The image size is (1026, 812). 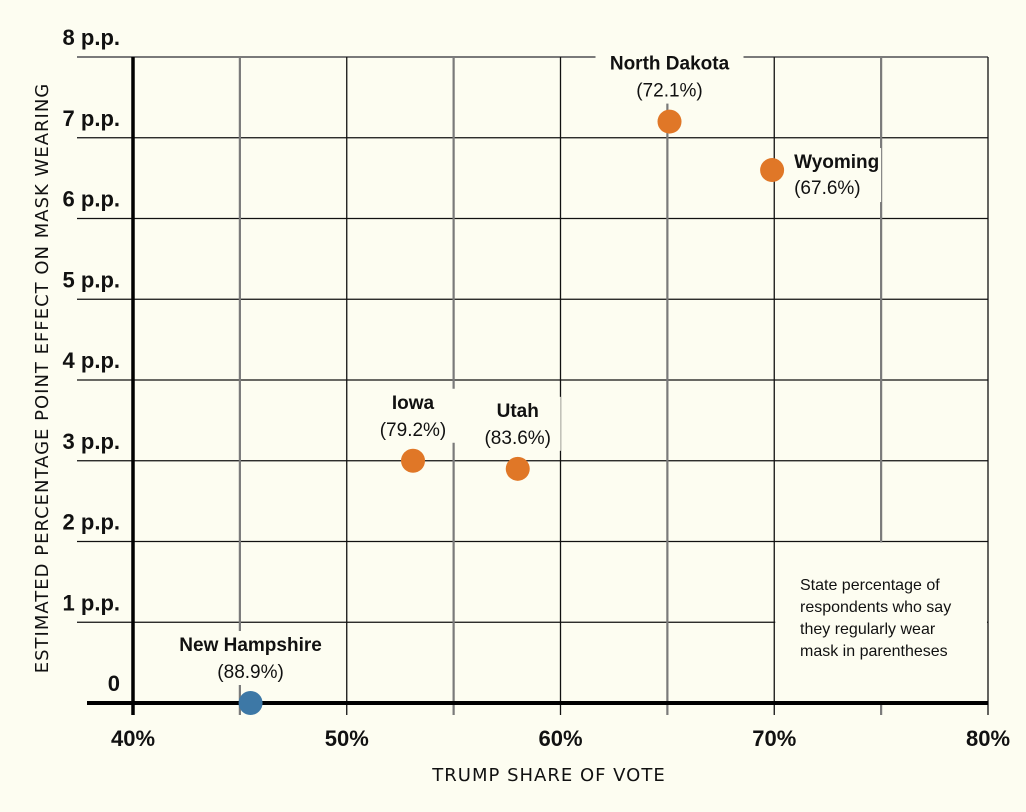 I want to click on point-label-name: Utah, so click(x=518, y=411).